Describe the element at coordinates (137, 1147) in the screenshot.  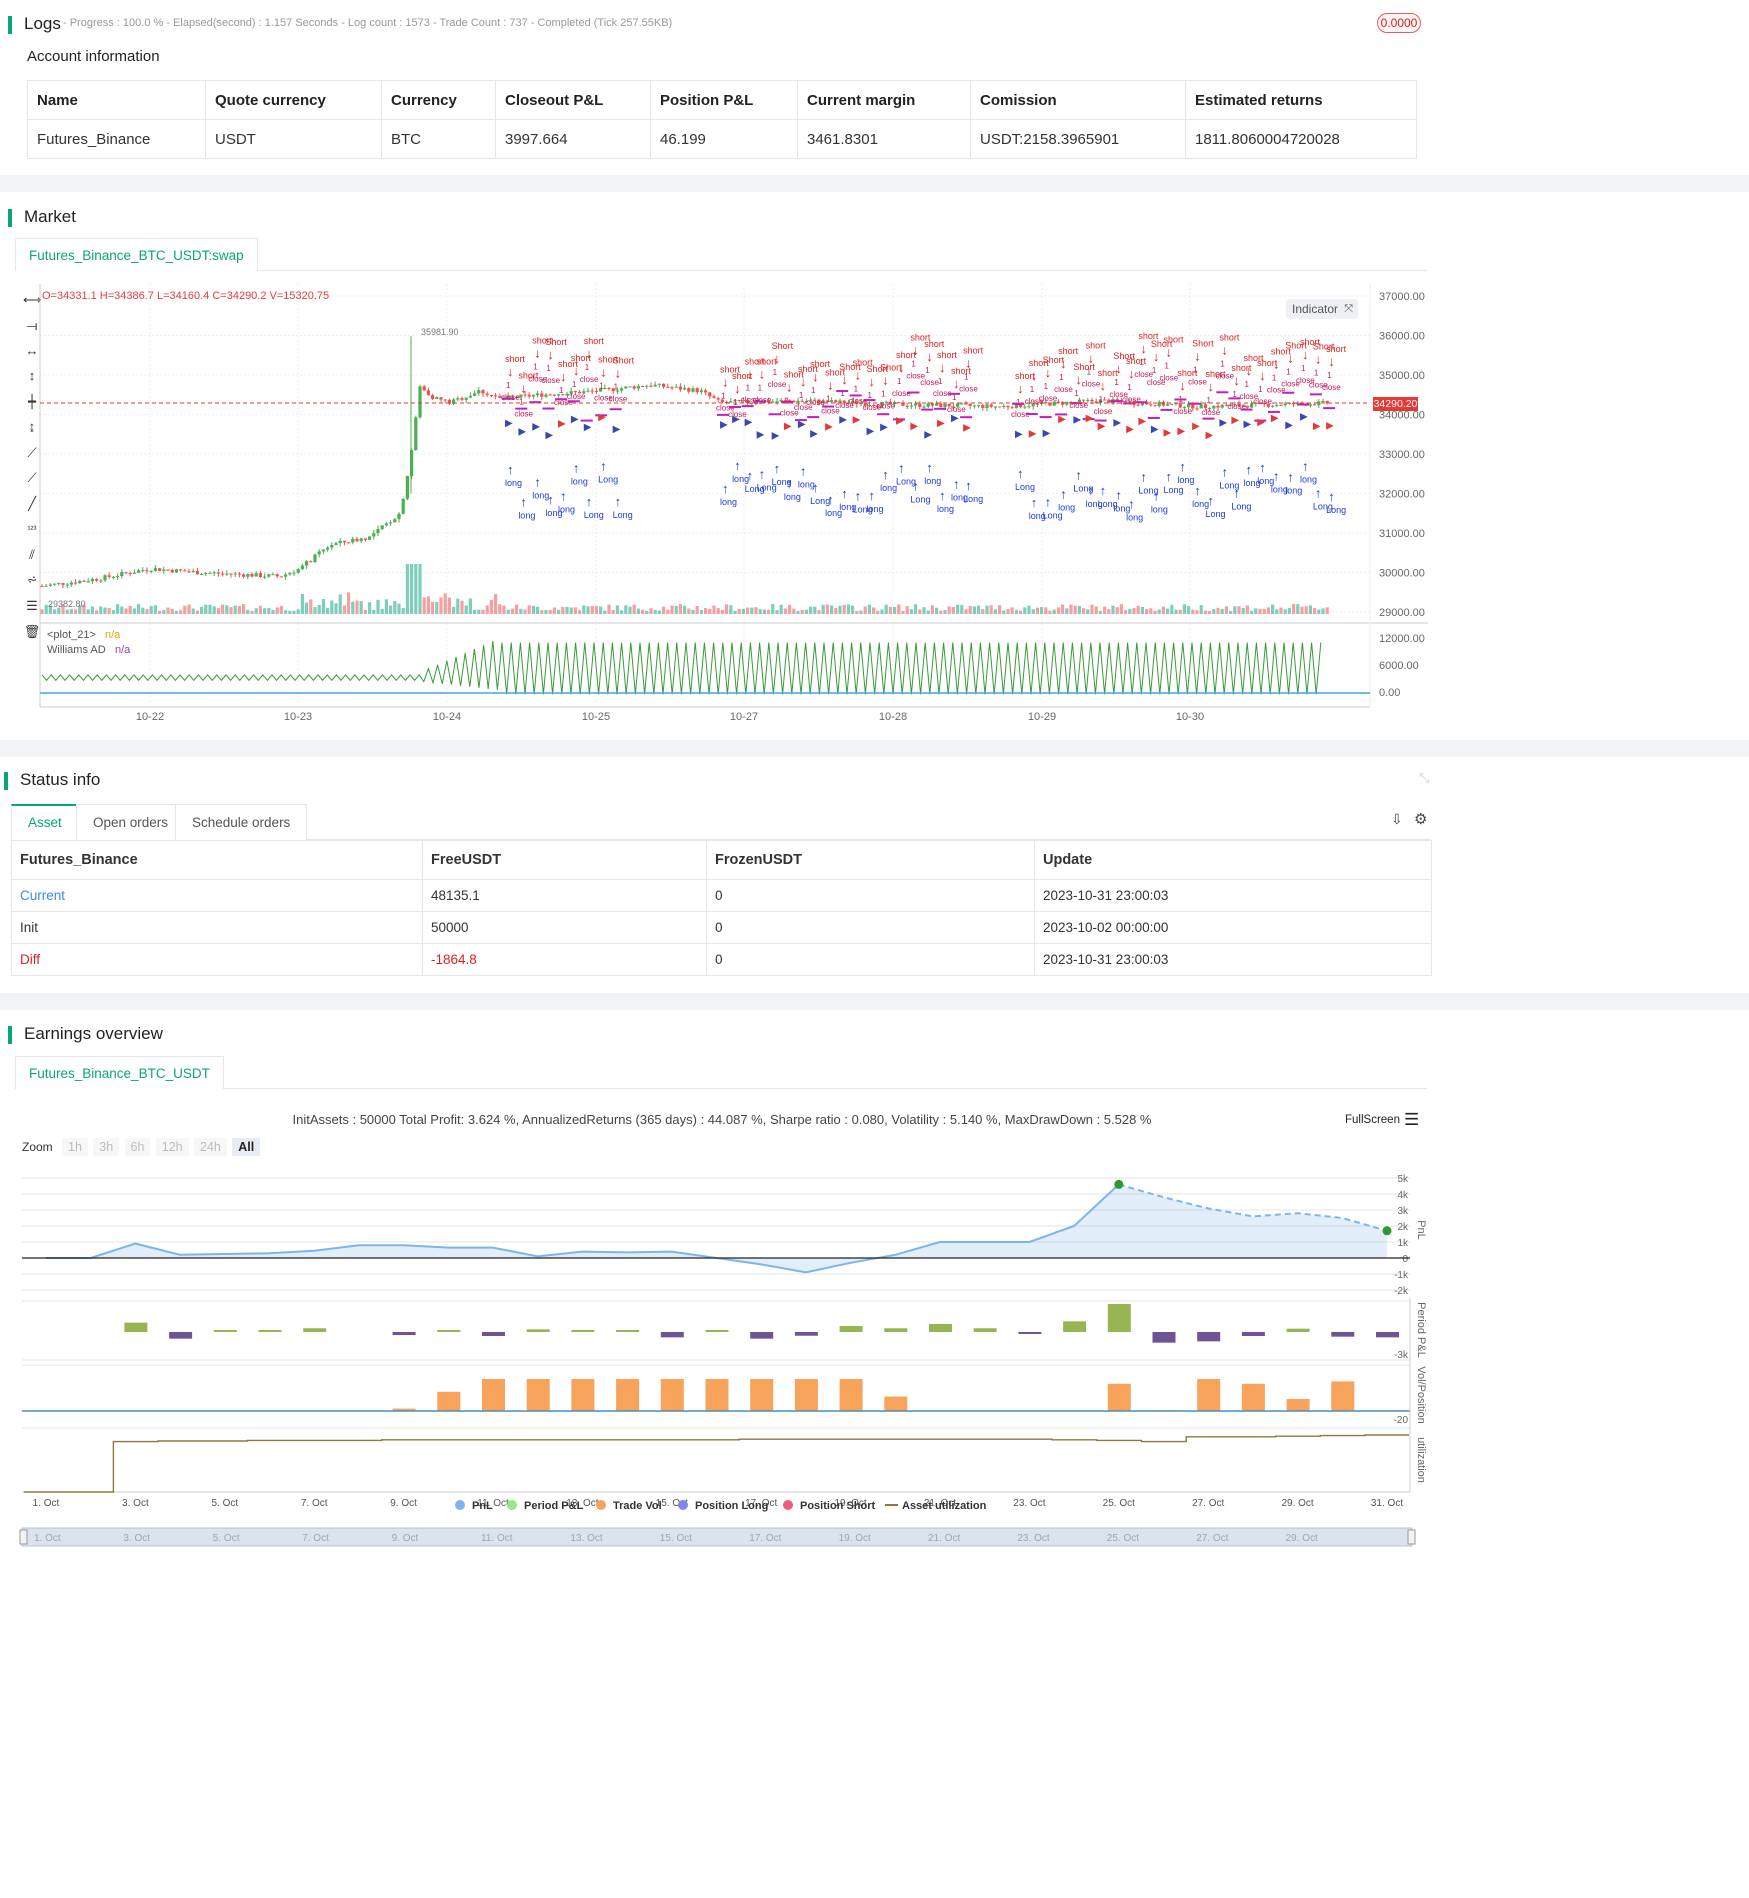
I see `zoom-6h-button: 6h` at that location.